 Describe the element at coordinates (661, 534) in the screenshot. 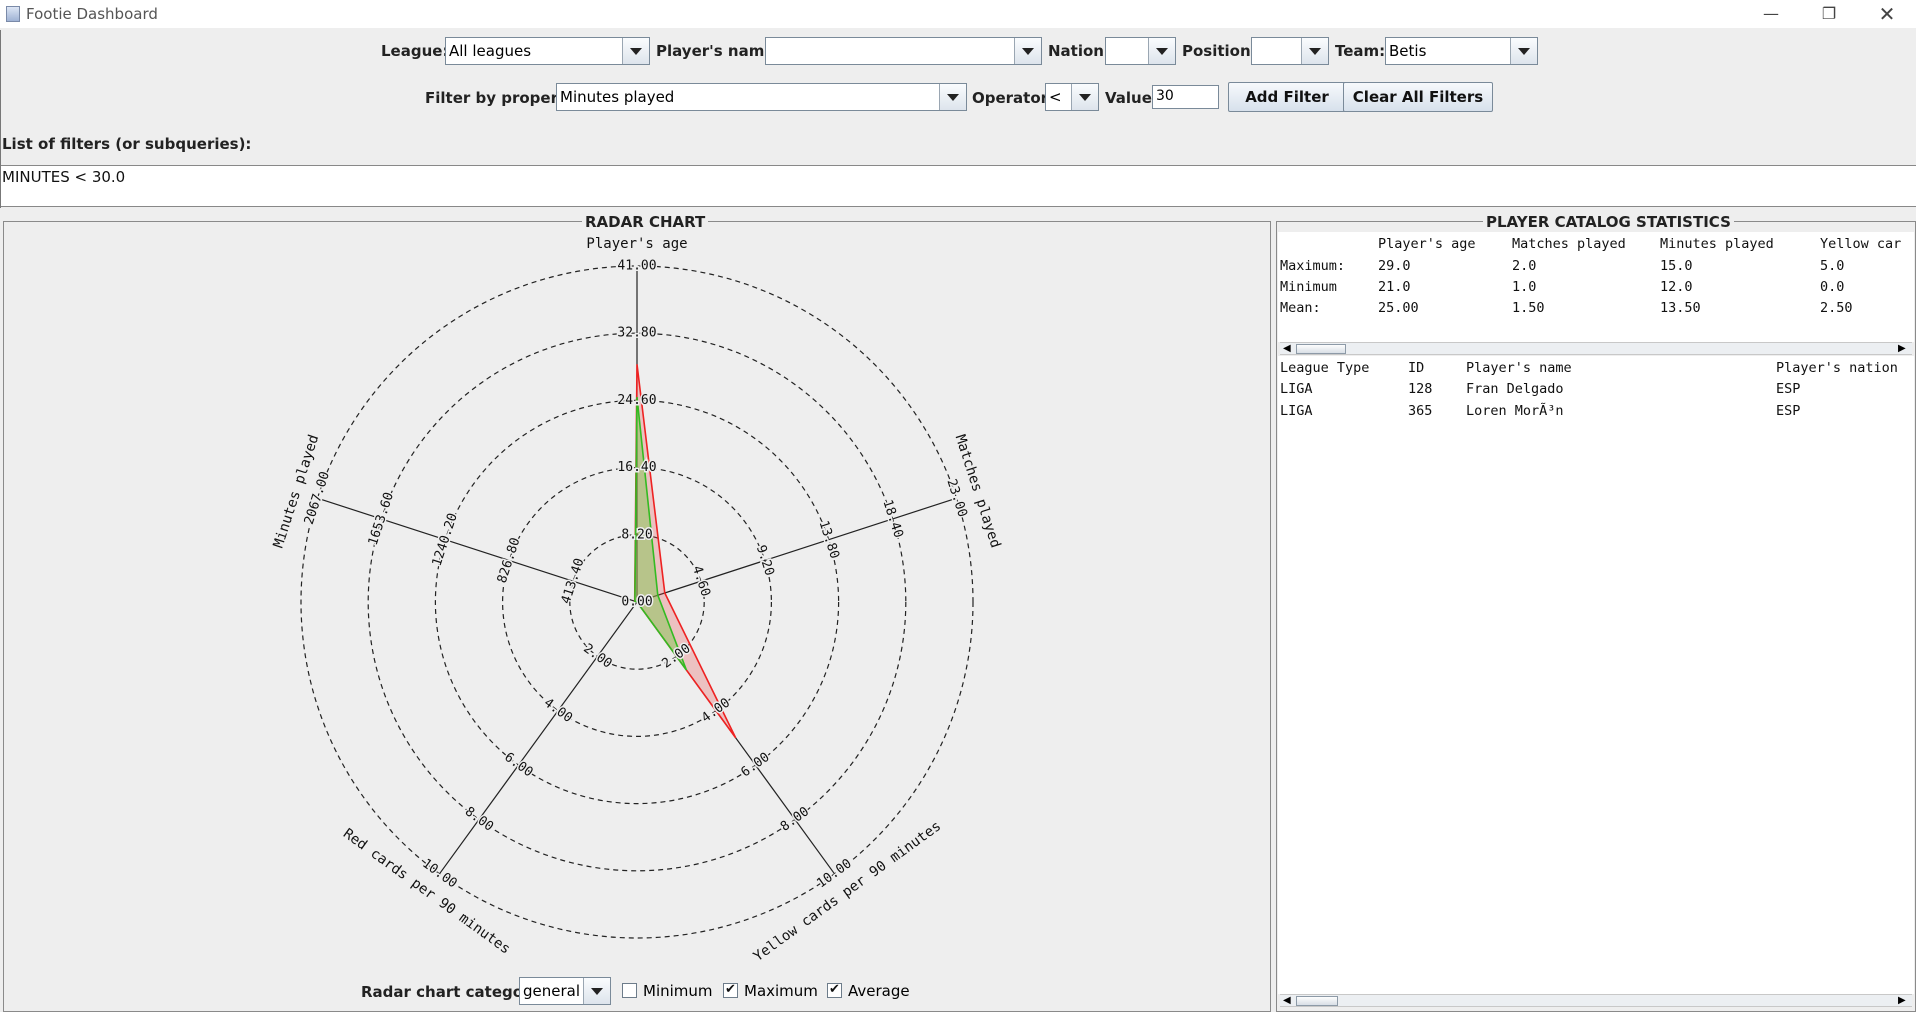

I see `series-average-polygon` at that location.